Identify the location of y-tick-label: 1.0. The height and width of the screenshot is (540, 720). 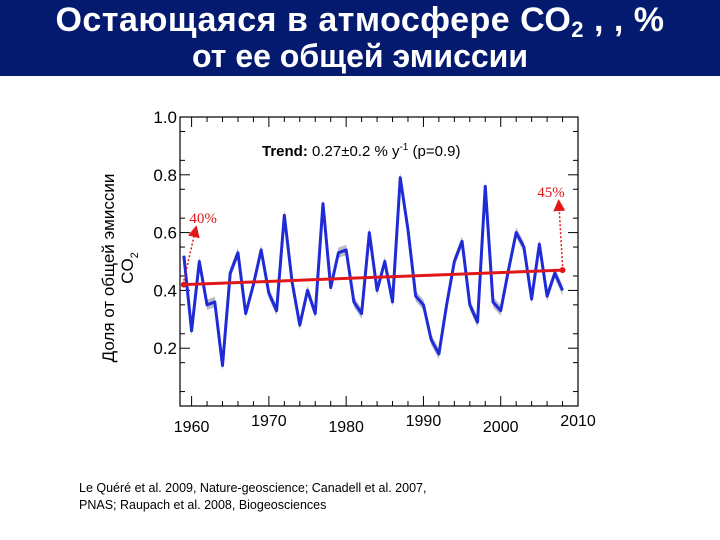
(165, 117).